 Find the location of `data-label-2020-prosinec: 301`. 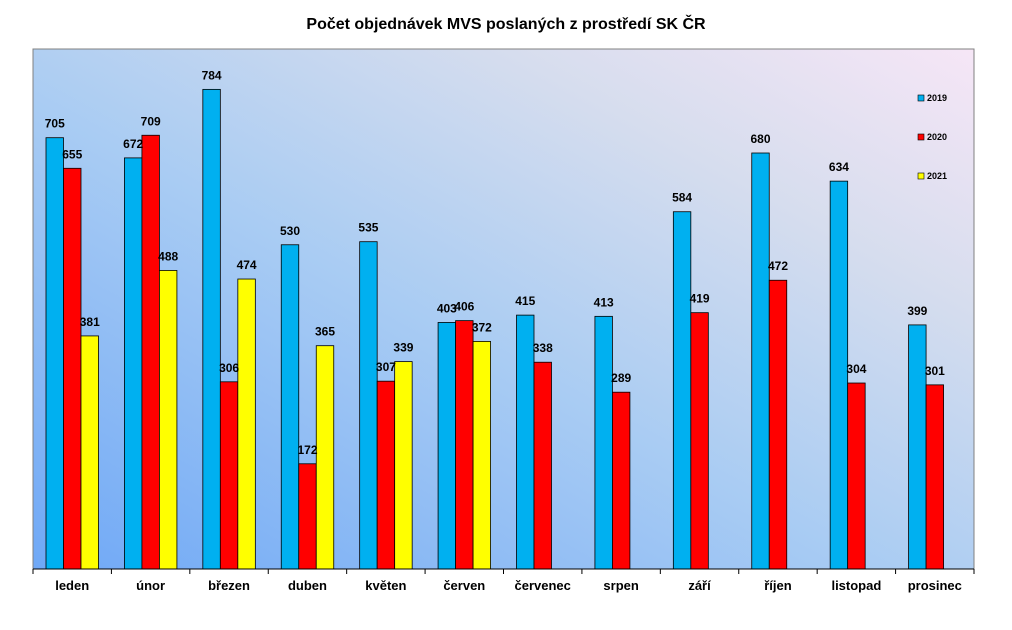

data-label-2020-prosinec: 301 is located at coordinates (935, 371).